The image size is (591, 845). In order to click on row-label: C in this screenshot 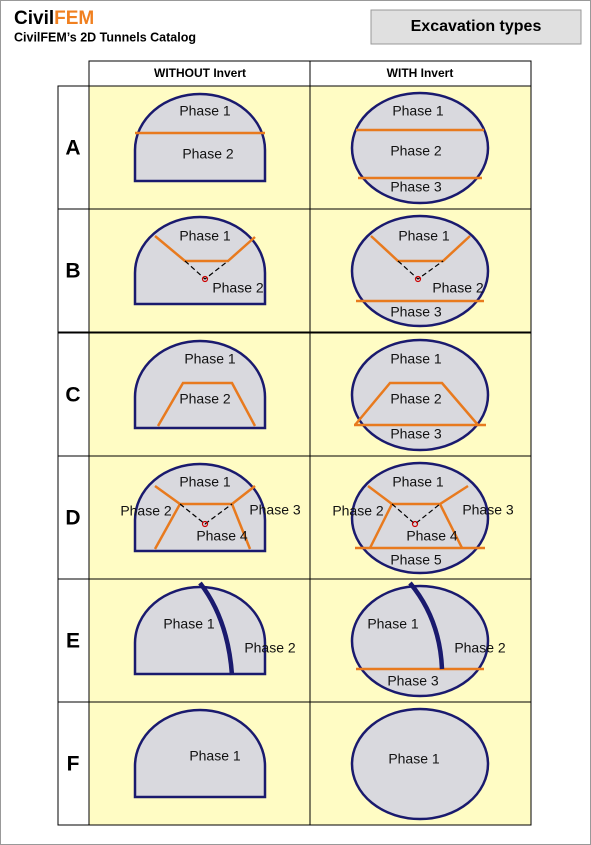, I will do `click(72, 395)`.